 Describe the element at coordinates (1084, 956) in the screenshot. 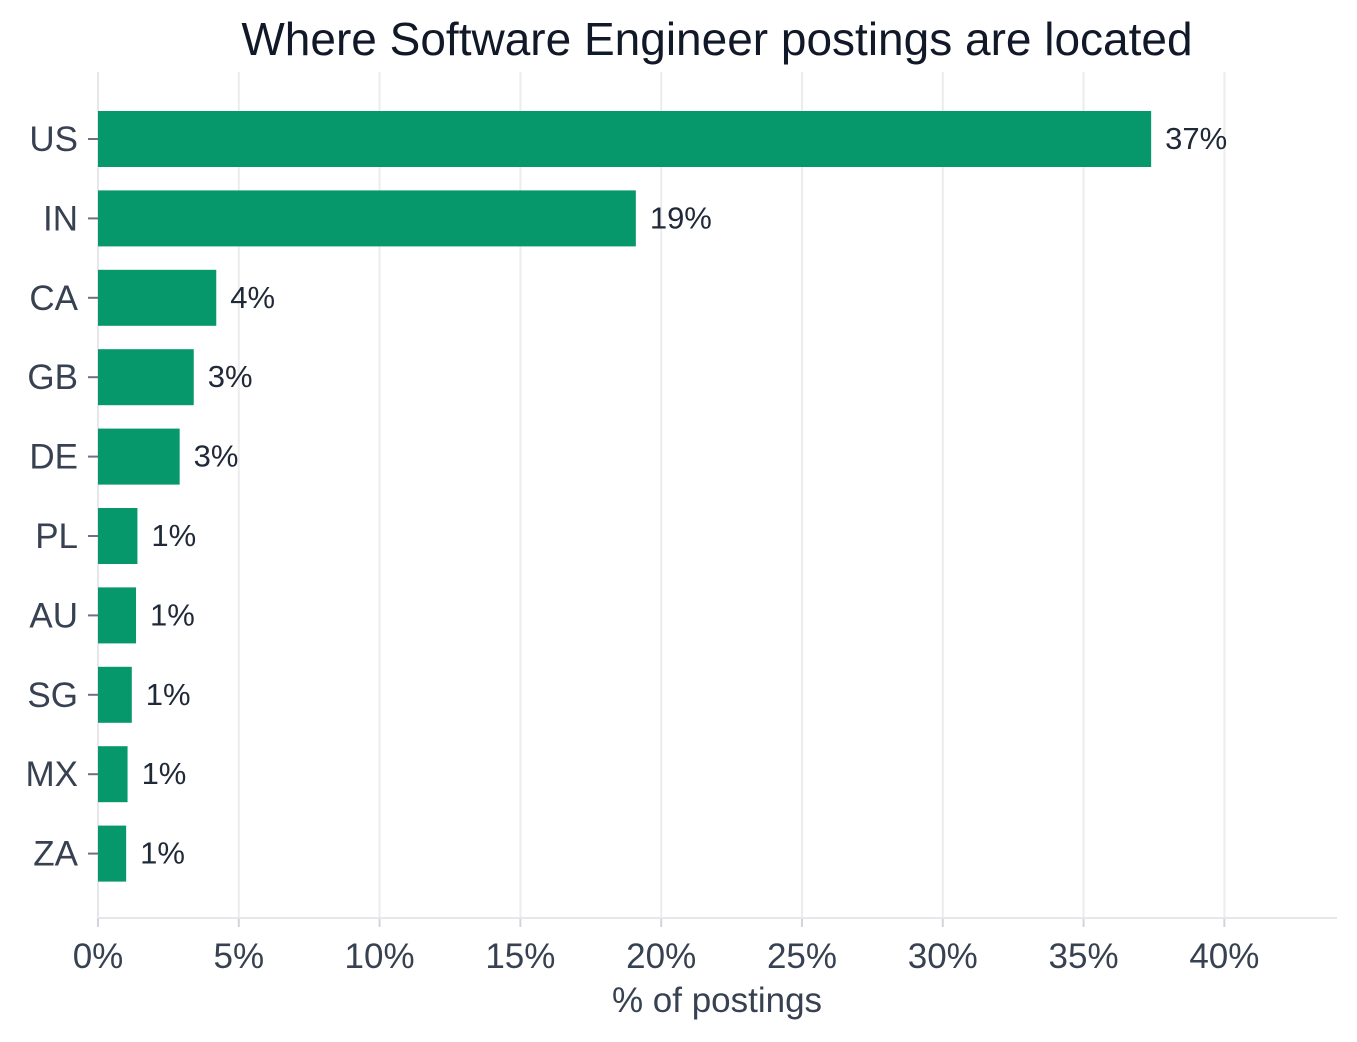

I see `x-tick-label: 35%` at that location.